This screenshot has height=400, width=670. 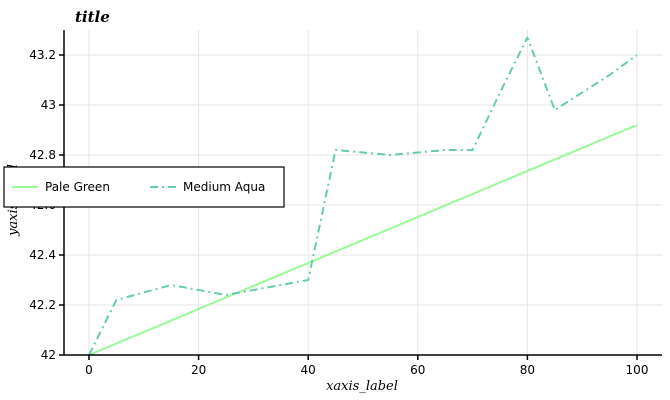 I want to click on x-tick-label-5: 100, so click(x=637, y=370).